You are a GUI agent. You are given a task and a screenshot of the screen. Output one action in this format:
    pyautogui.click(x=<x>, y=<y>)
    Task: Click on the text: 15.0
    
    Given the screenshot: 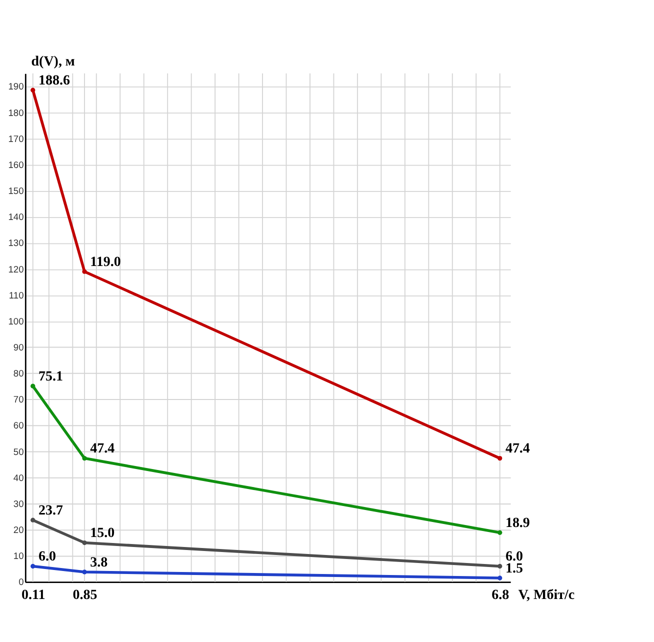 What is the action you would take?
    pyautogui.click(x=102, y=534)
    